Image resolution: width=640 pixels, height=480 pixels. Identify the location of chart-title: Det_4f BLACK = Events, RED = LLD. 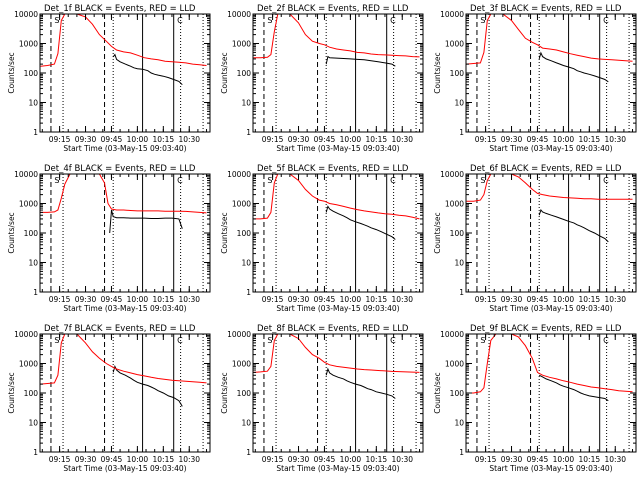
(120, 169).